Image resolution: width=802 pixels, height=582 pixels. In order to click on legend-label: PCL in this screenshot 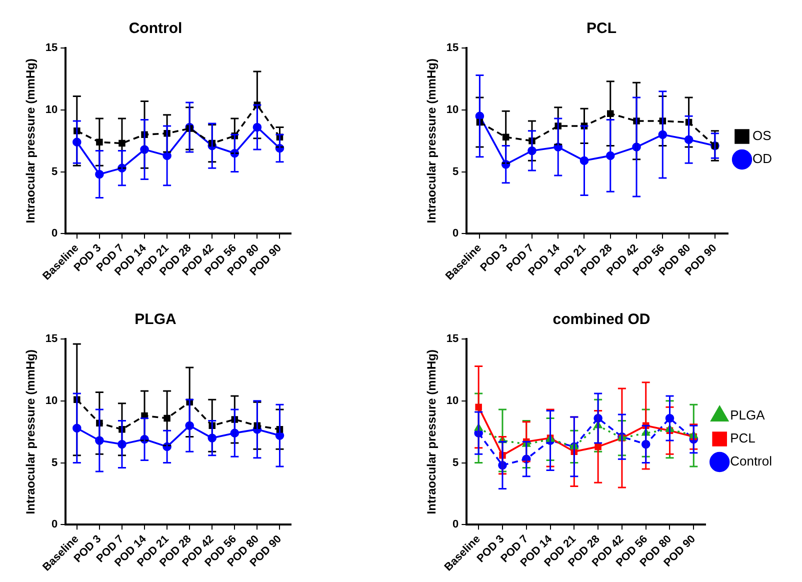, I will do `click(743, 438)`.